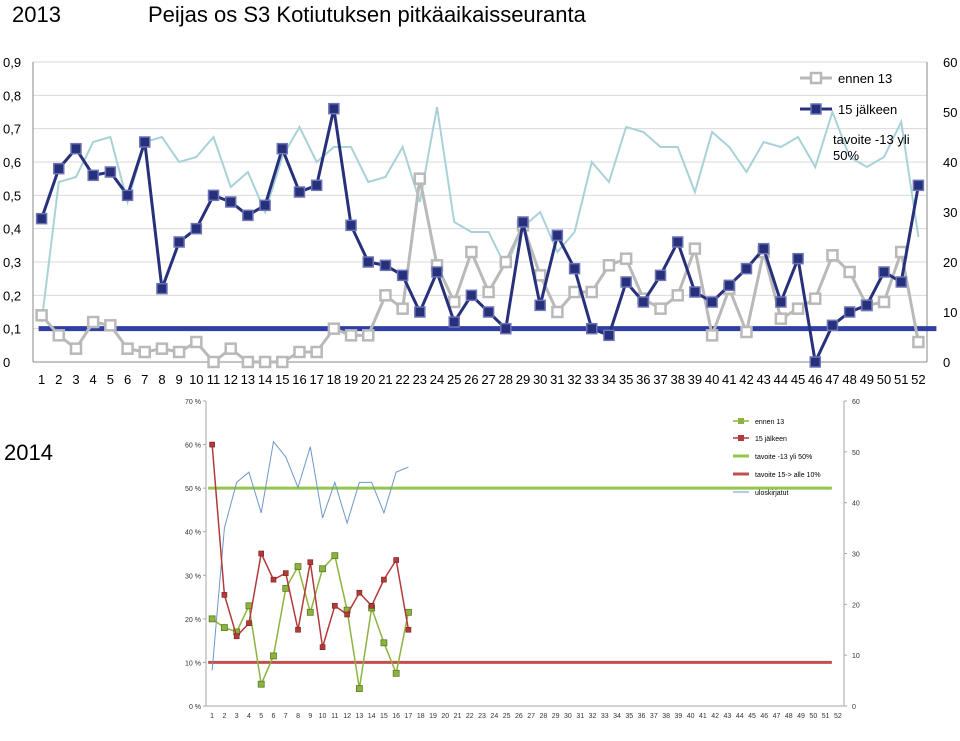 The image size is (960, 741). Describe the element at coordinates (593, 716) in the screenshot. I see `x-tick-label: 32` at that location.